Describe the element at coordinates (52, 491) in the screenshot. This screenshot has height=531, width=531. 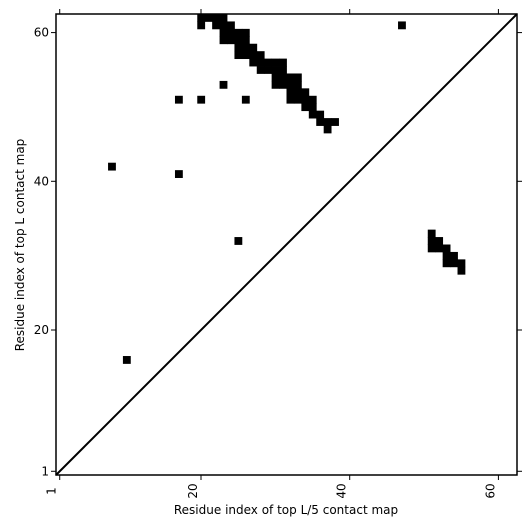
I see `x-tick-label: 1` at that location.